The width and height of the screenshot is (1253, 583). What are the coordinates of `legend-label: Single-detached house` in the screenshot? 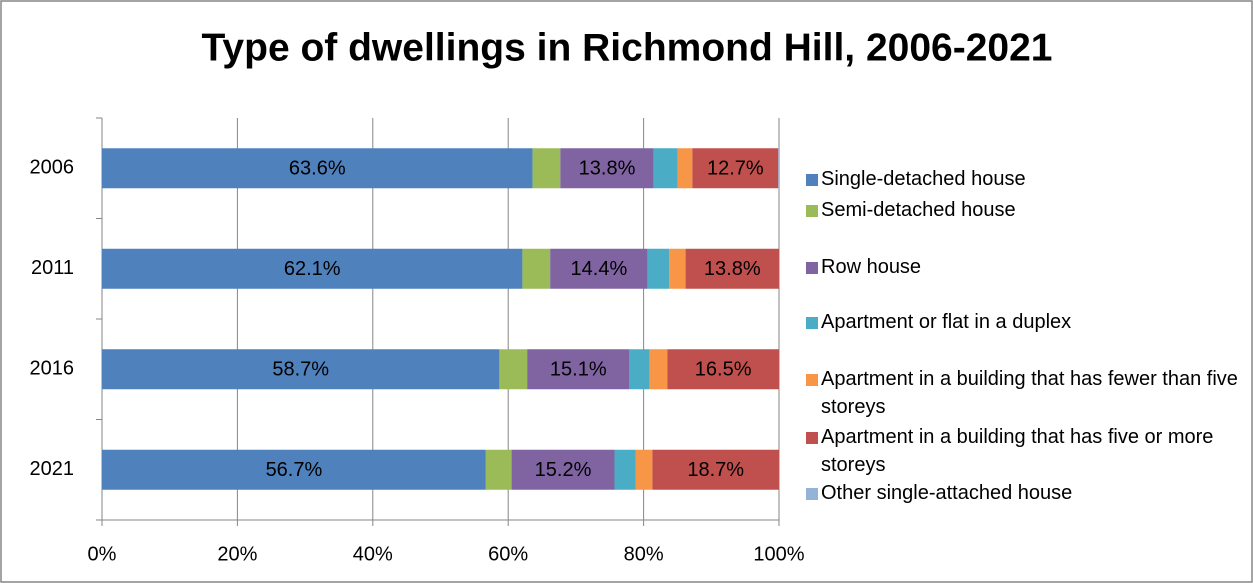 It's located at (923, 179).